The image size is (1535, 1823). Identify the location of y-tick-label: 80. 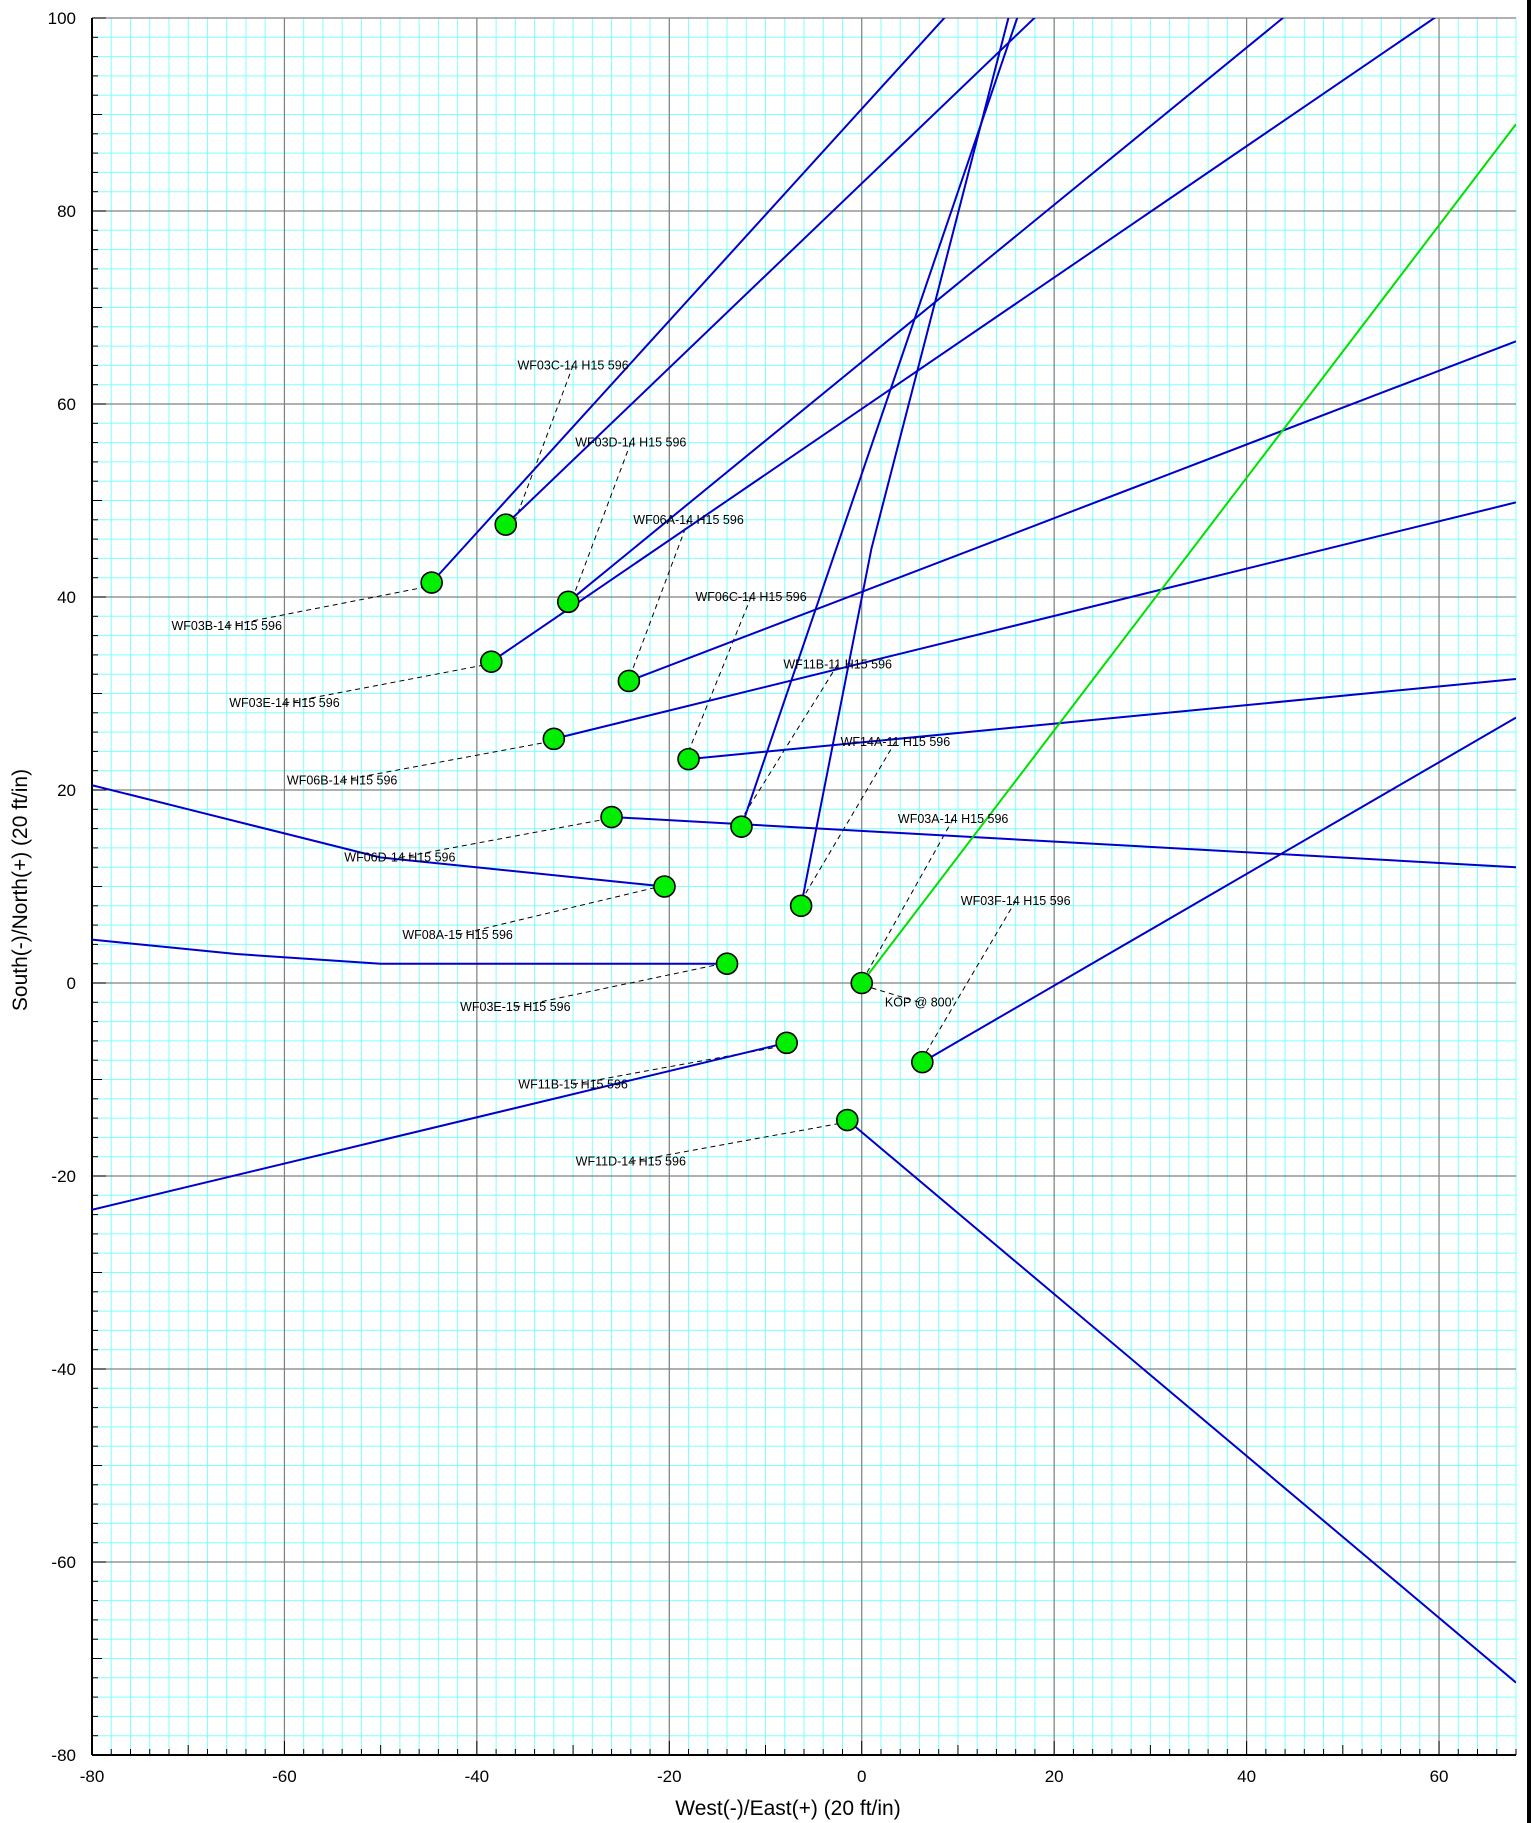
(66, 211).